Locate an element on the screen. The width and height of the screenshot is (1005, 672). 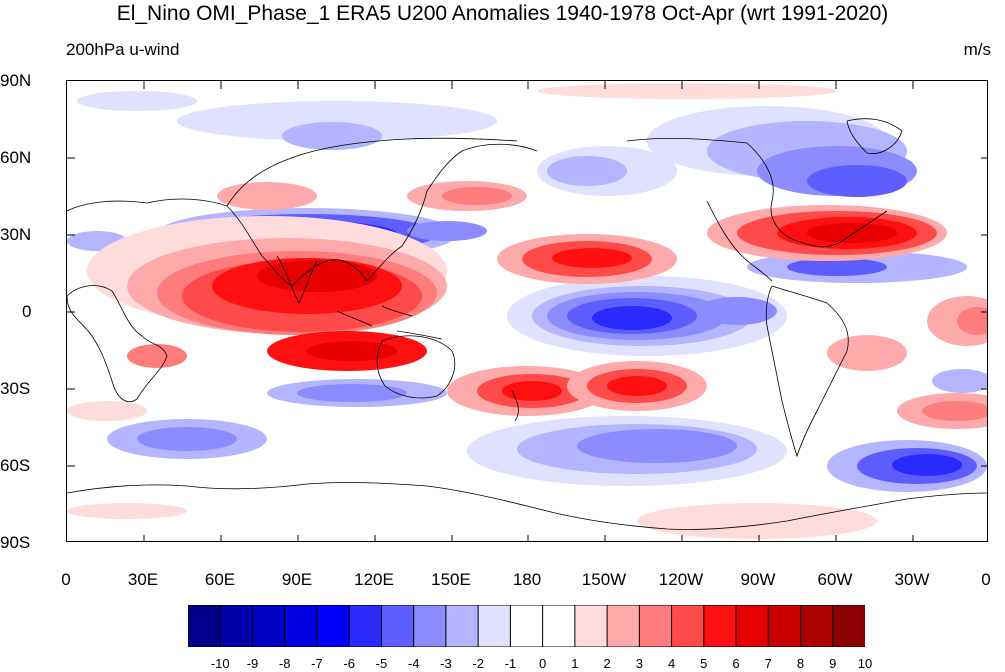
colorbar-tick-label: -5 is located at coordinates (381, 663).